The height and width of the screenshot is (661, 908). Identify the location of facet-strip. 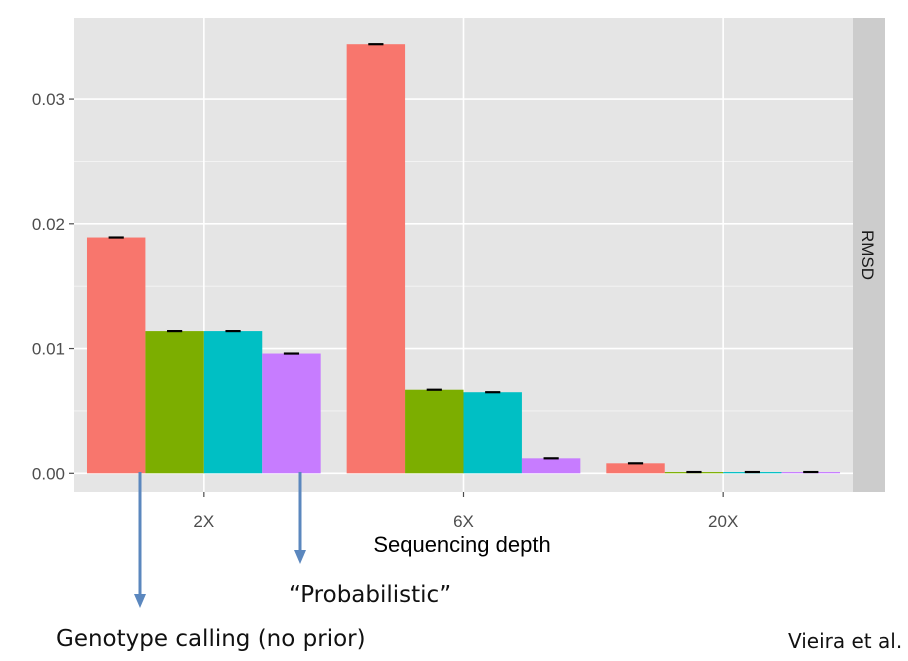
(869, 255).